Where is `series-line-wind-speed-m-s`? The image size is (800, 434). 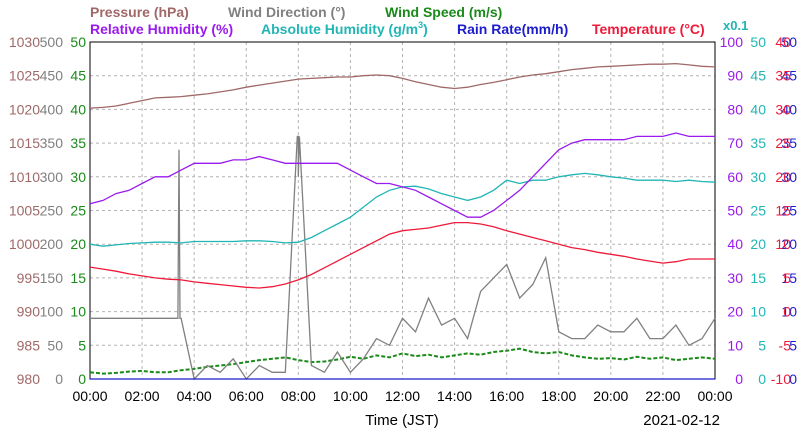
series-line-wind-speed-m-s is located at coordinates (402, 361).